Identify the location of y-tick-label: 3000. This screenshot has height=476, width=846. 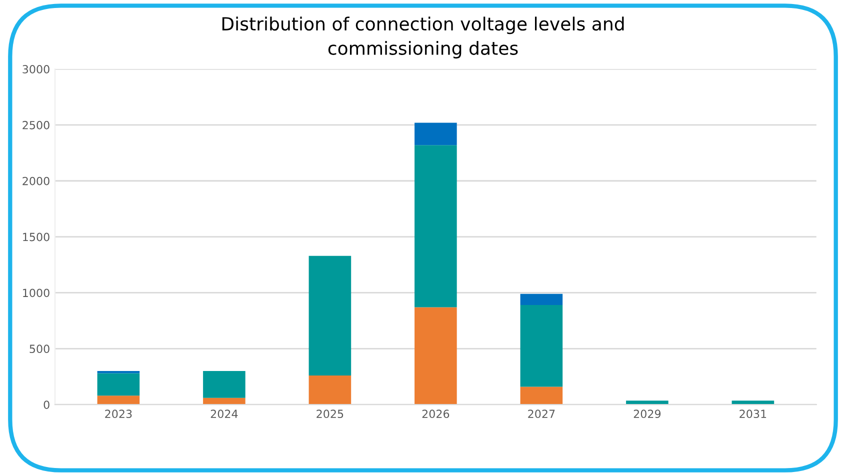
(36, 69).